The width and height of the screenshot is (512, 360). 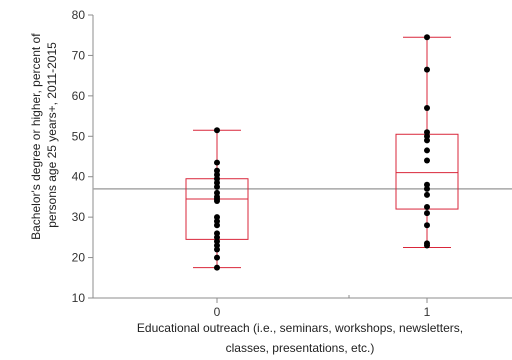 I want to click on y-tick-label-70: 70, so click(x=79, y=55).